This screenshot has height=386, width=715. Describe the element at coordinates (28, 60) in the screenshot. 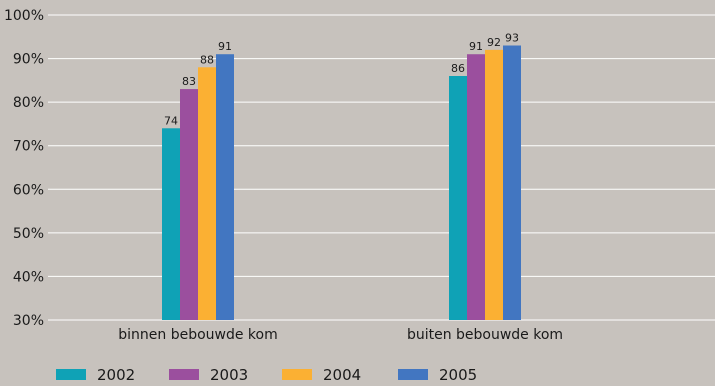

I see `y-tick-label-90: 90%` at that location.